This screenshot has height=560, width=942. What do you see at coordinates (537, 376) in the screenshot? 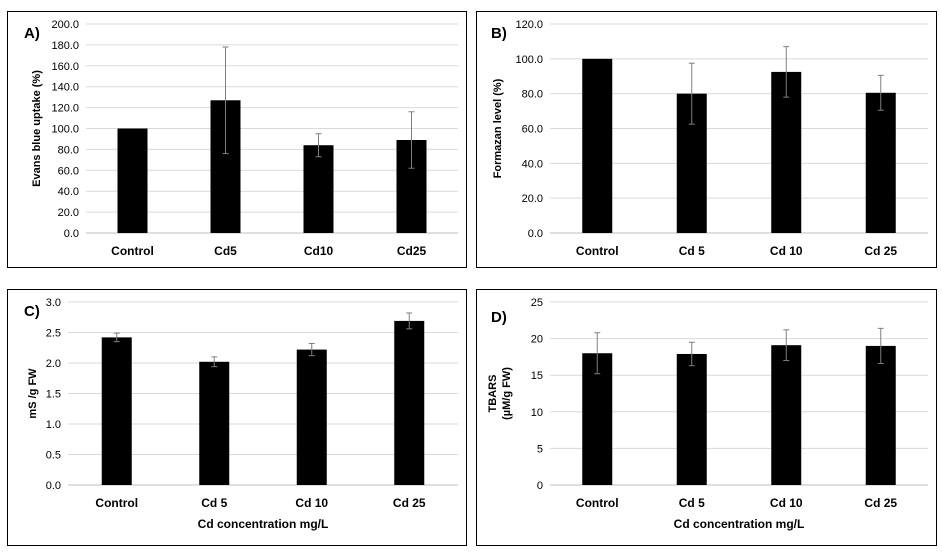
I see `y-tick-label: 15` at bounding box center [537, 376].